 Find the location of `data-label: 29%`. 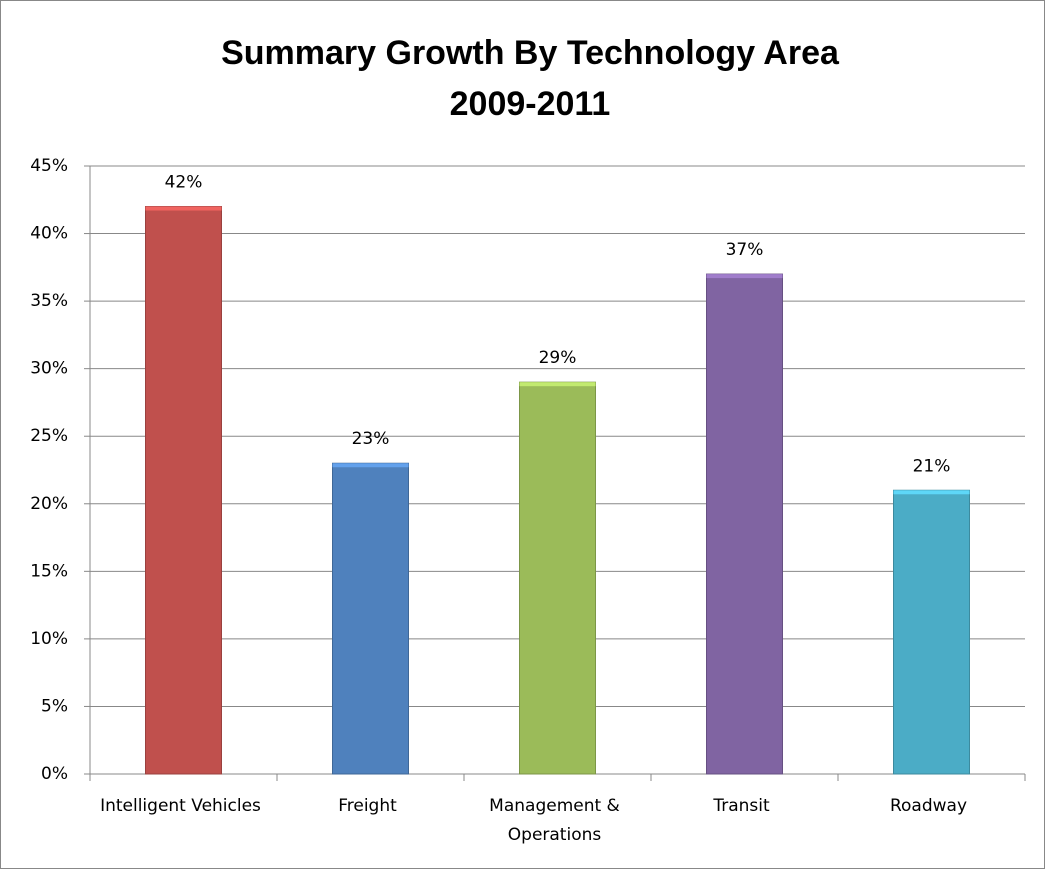

data-label: 29% is located at coordinates (558, 358).